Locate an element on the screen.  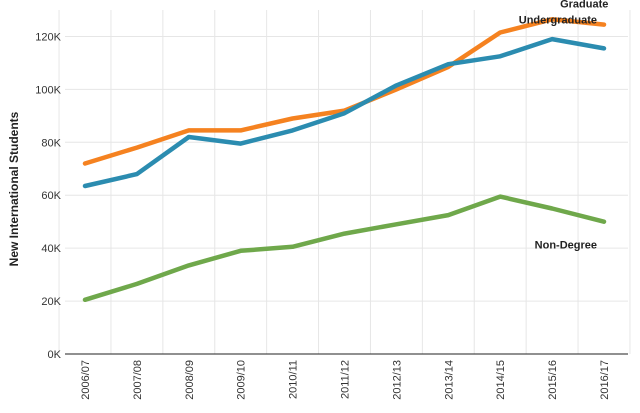
y-tick-label: 80K is located at coordinates (51, 143).